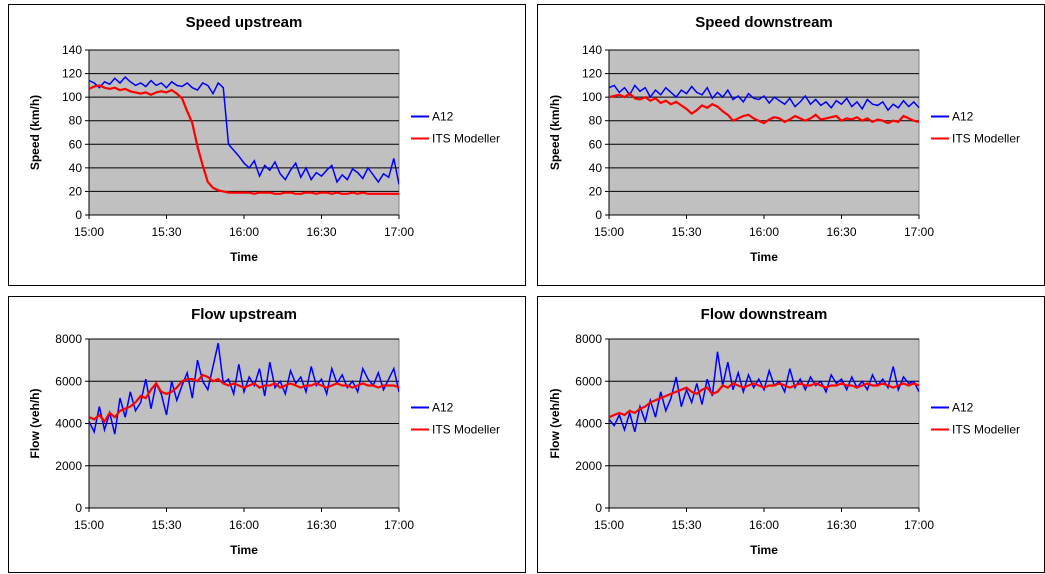 This screenshot has height=574, width=1045. Describe the element at coordinates (244, 22) in the screenshot. I see `chart-title: Speed upstream` at that location.